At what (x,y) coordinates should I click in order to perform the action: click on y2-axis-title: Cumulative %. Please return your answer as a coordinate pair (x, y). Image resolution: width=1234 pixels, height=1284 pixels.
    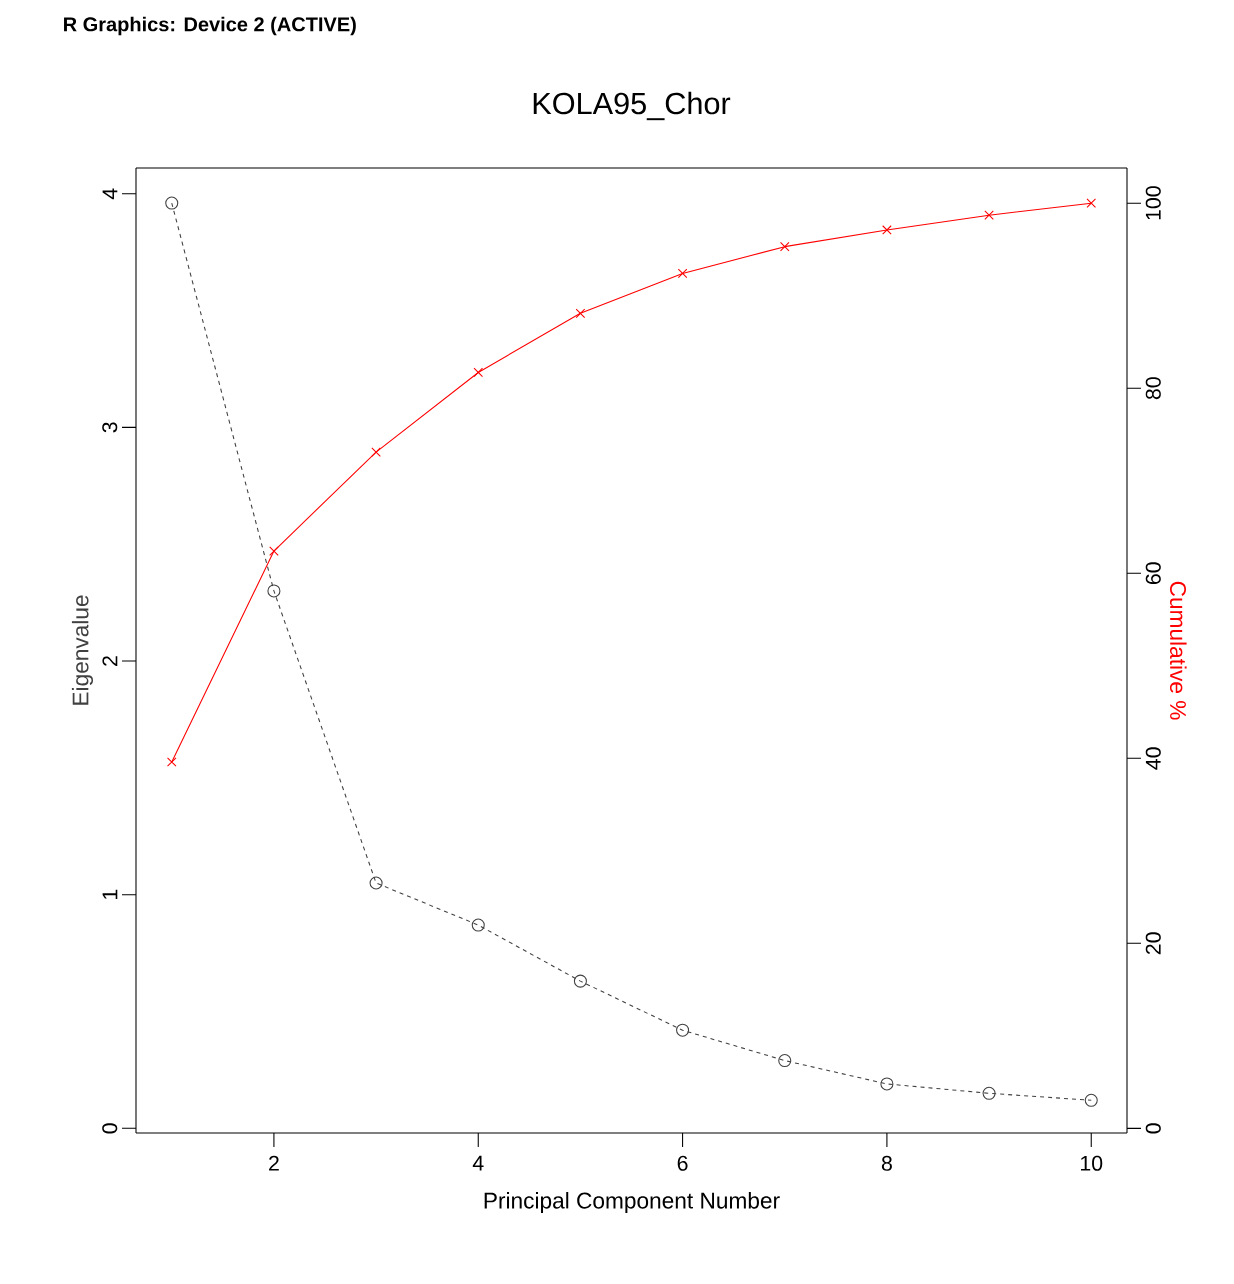
    Looking at the image, I should click on (1178, 650).